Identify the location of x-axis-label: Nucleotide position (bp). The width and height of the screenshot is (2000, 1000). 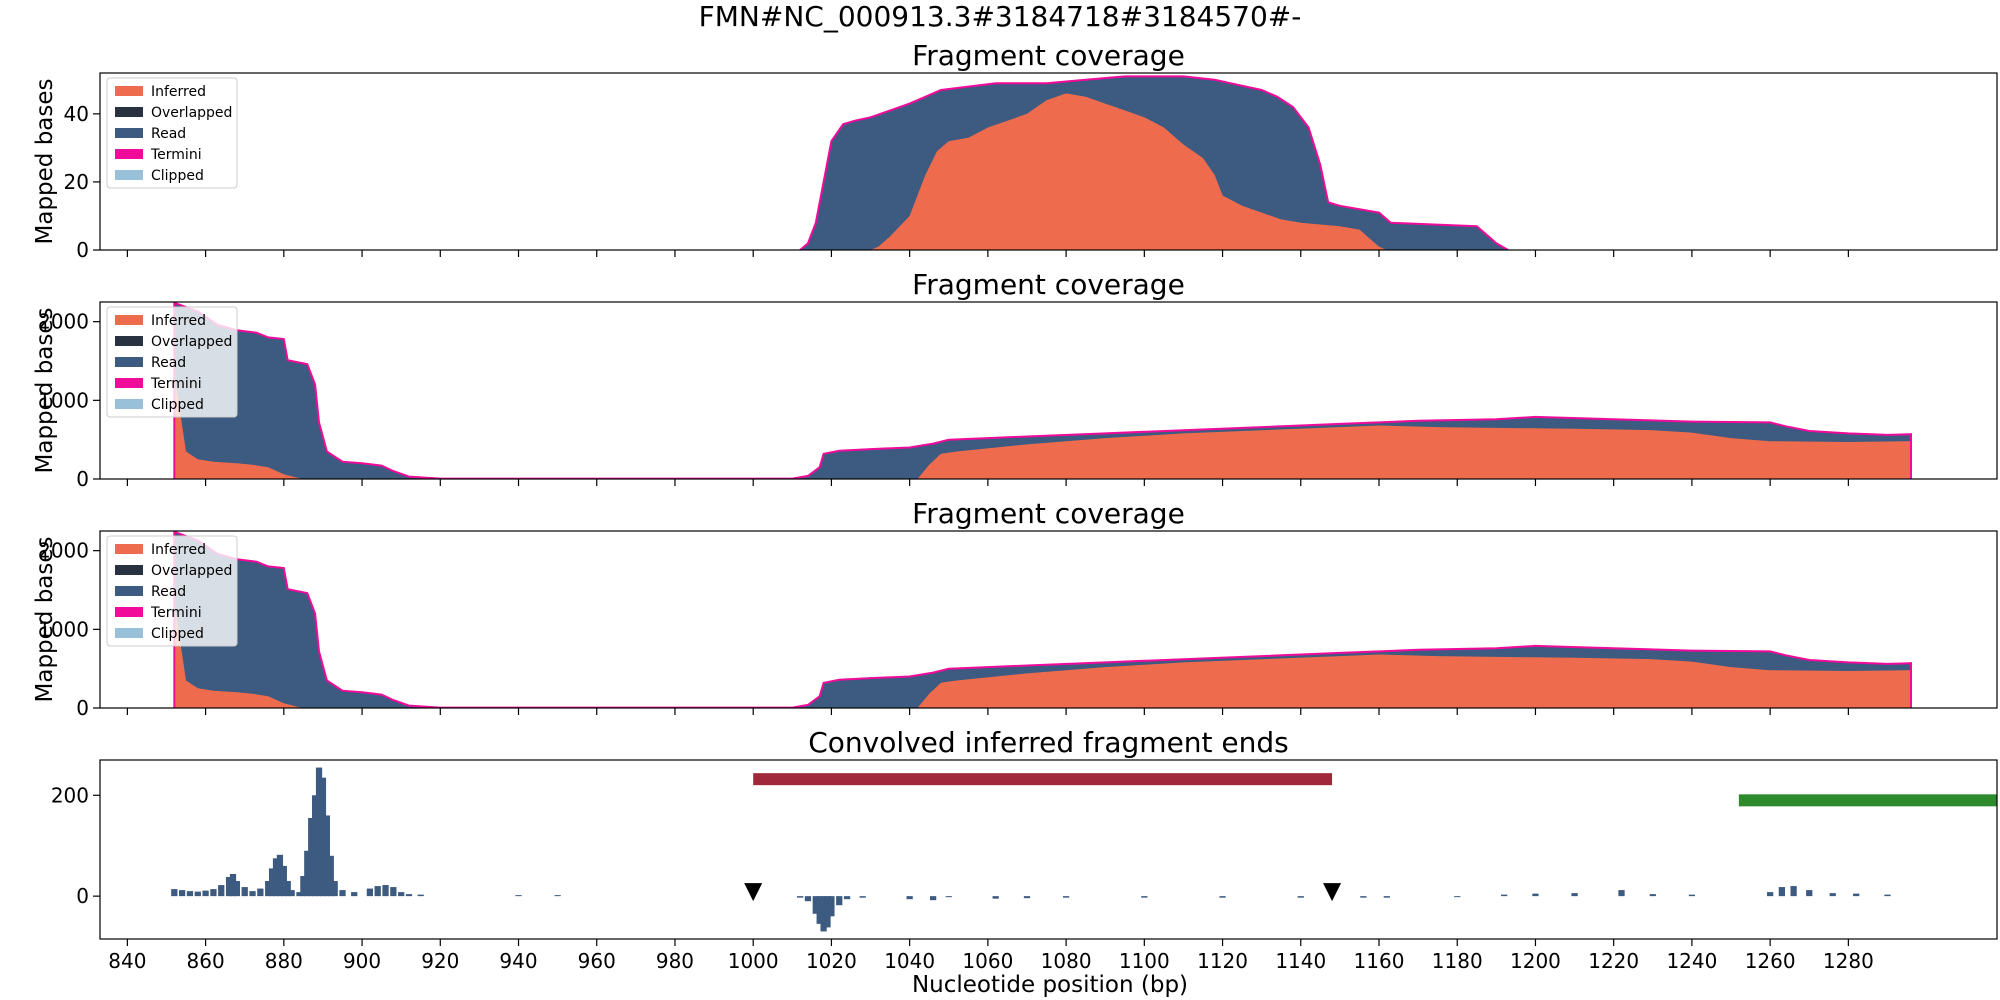
(1050, 985).